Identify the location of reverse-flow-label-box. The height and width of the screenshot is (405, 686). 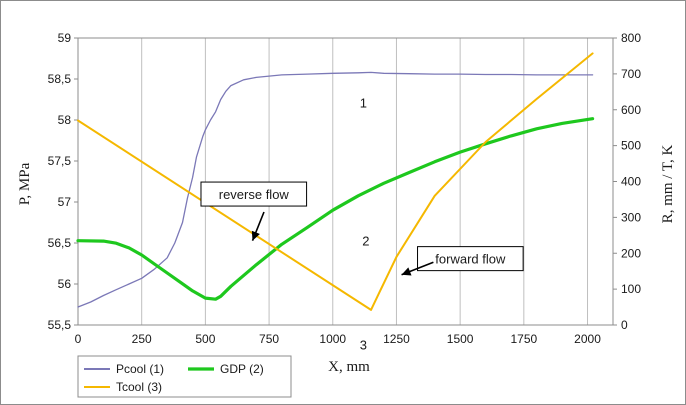
(254, 194).